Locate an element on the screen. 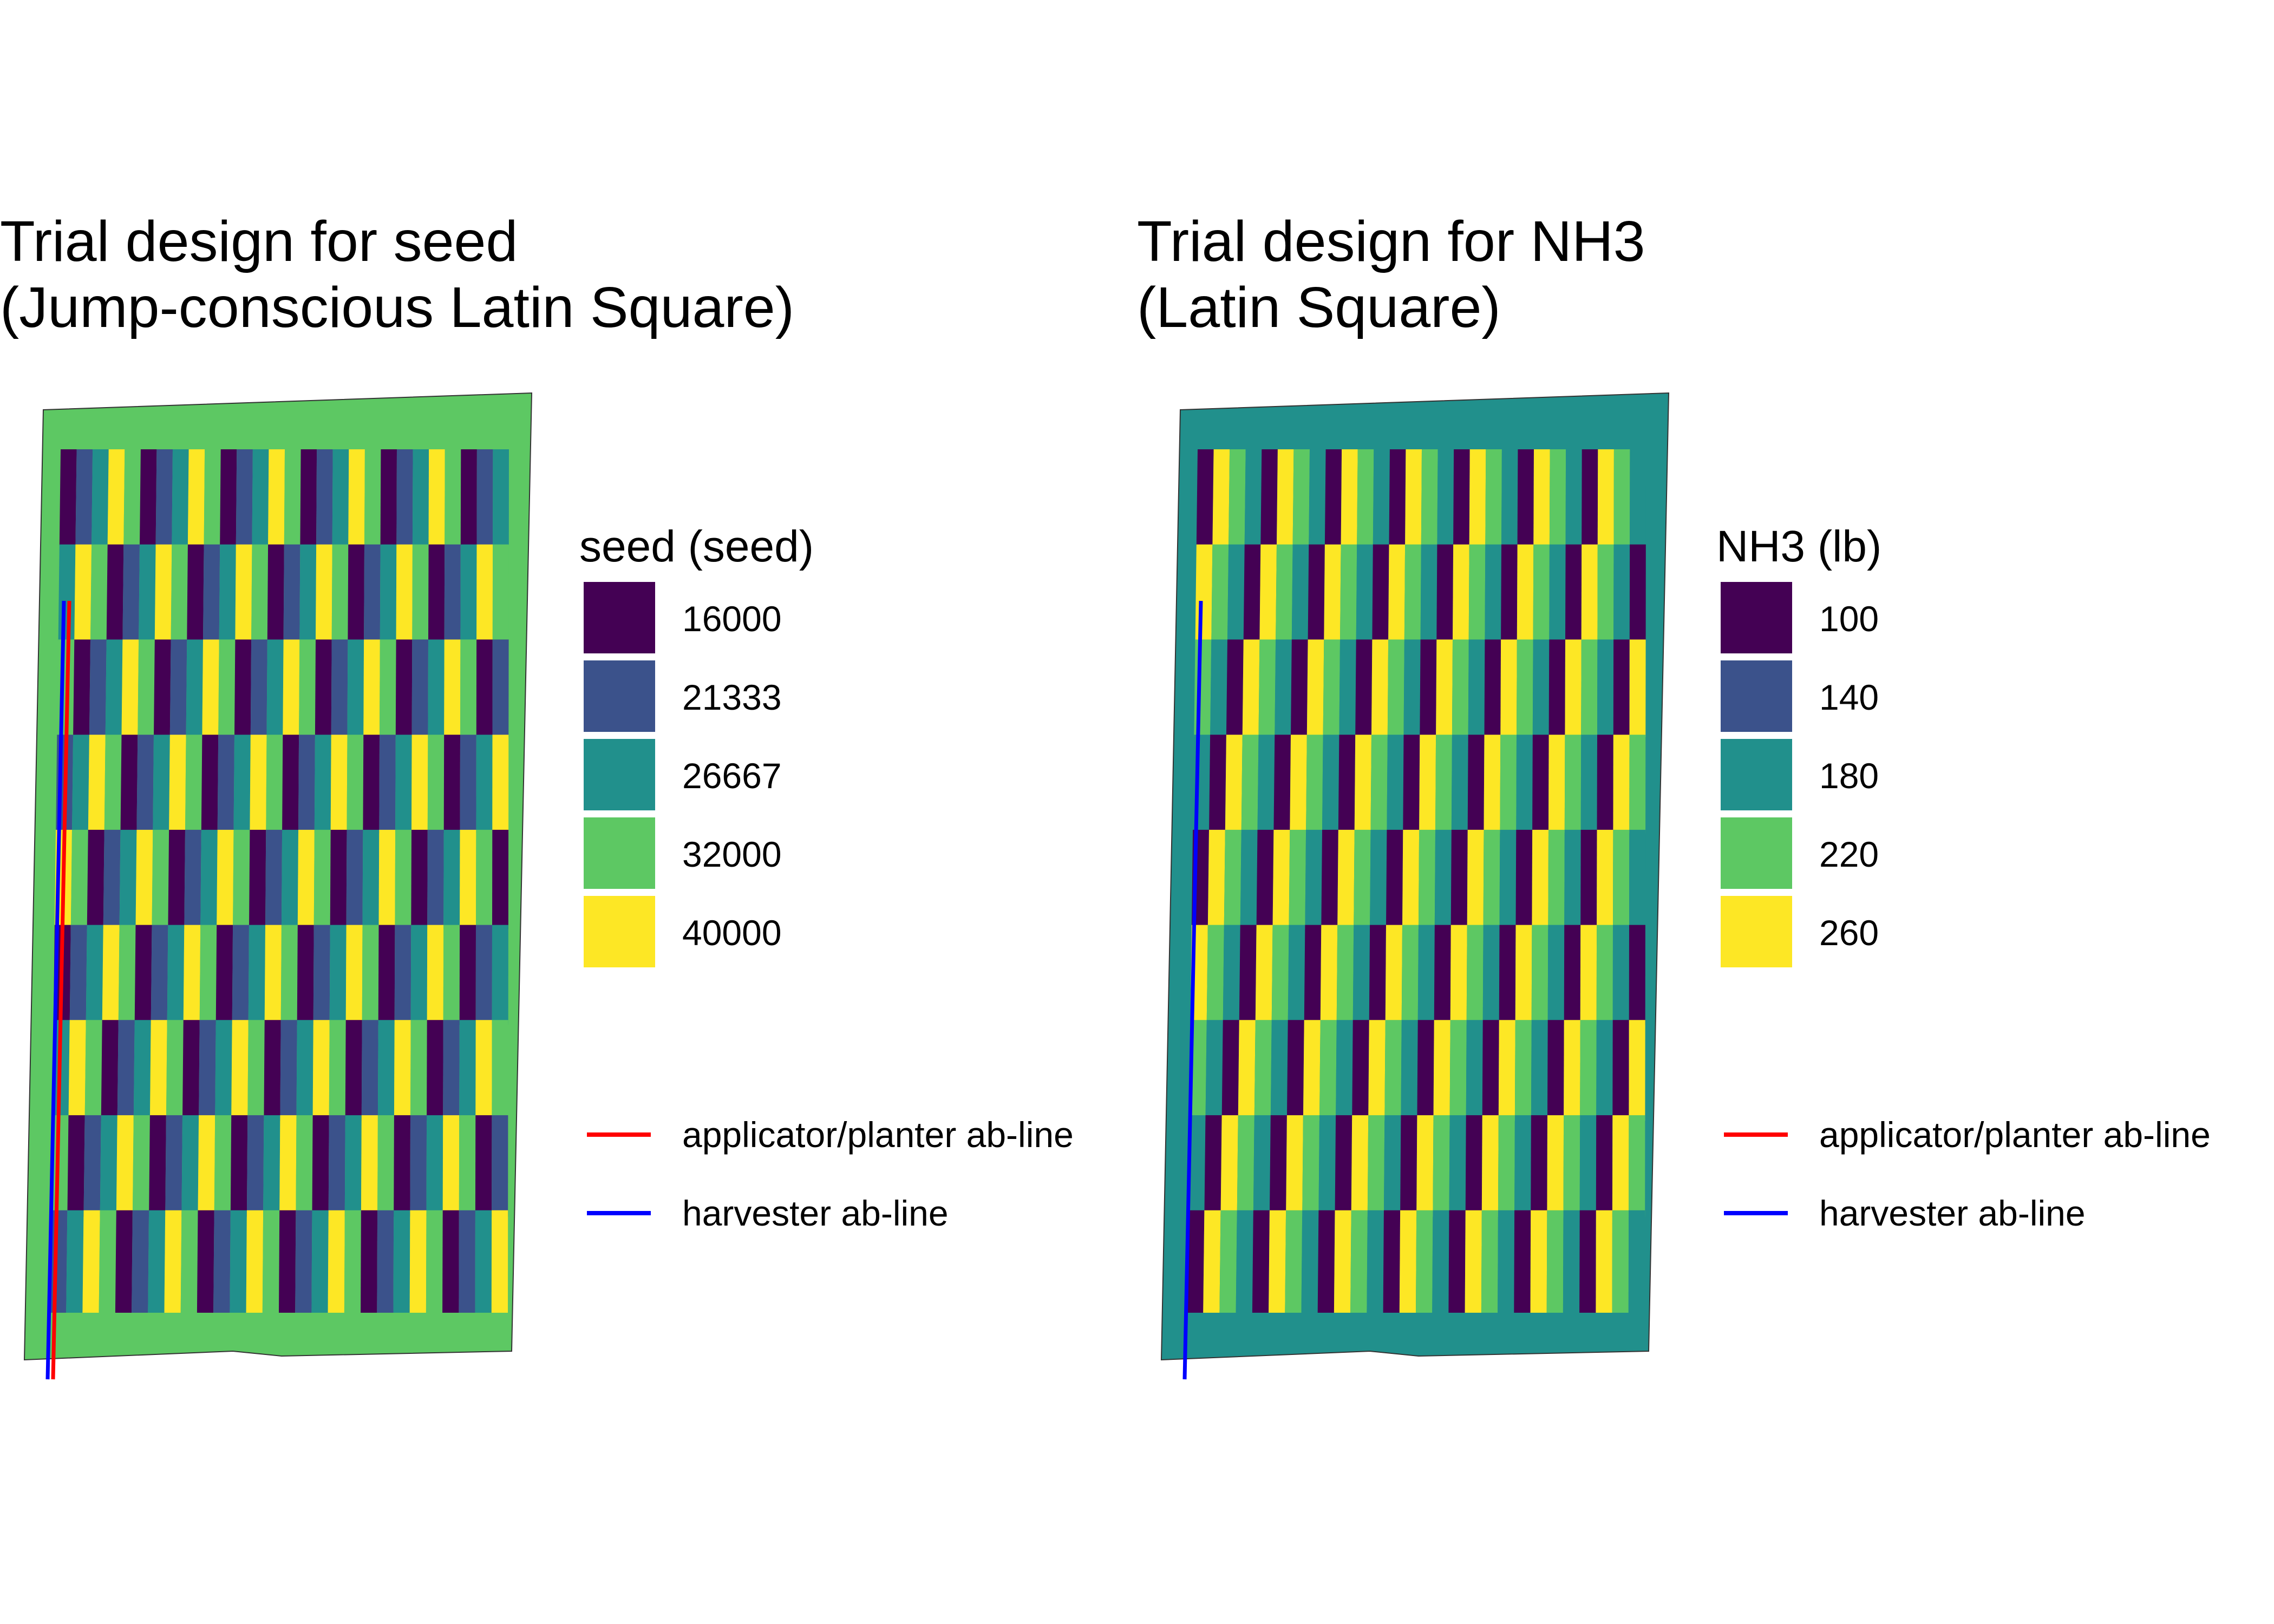 The width and height of the screenshot is (2274, 1624). legend-label: 140 is located at coordinates (1849, 697).